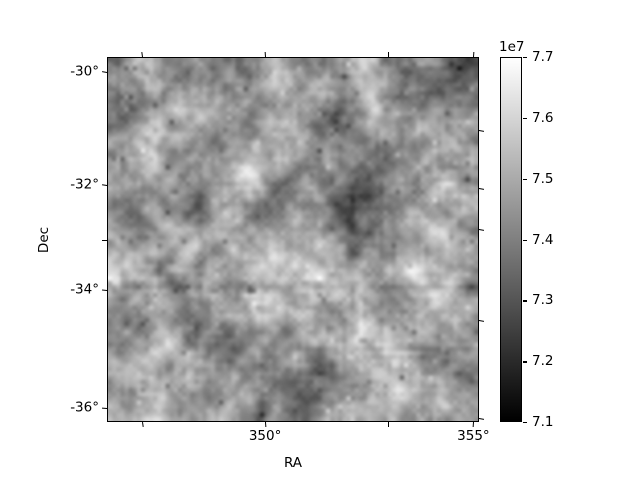 Image resolution: width=640 pixels, height=480 pixels. I want to click on colorbar-tick-label: 7.7, so click(543, 57).